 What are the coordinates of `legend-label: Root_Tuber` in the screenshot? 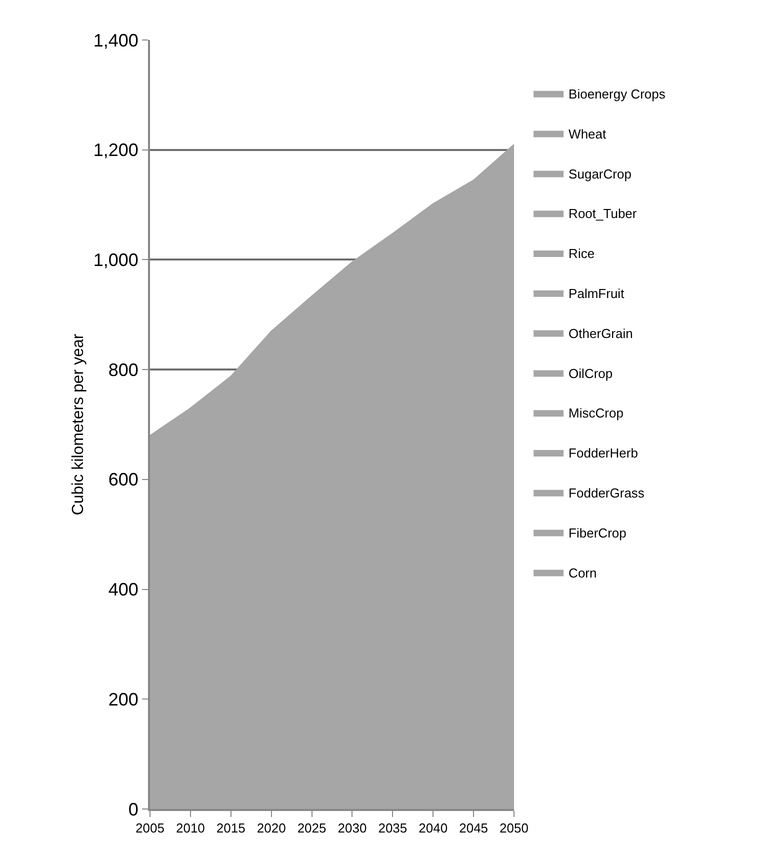 It's located at (603, 214).